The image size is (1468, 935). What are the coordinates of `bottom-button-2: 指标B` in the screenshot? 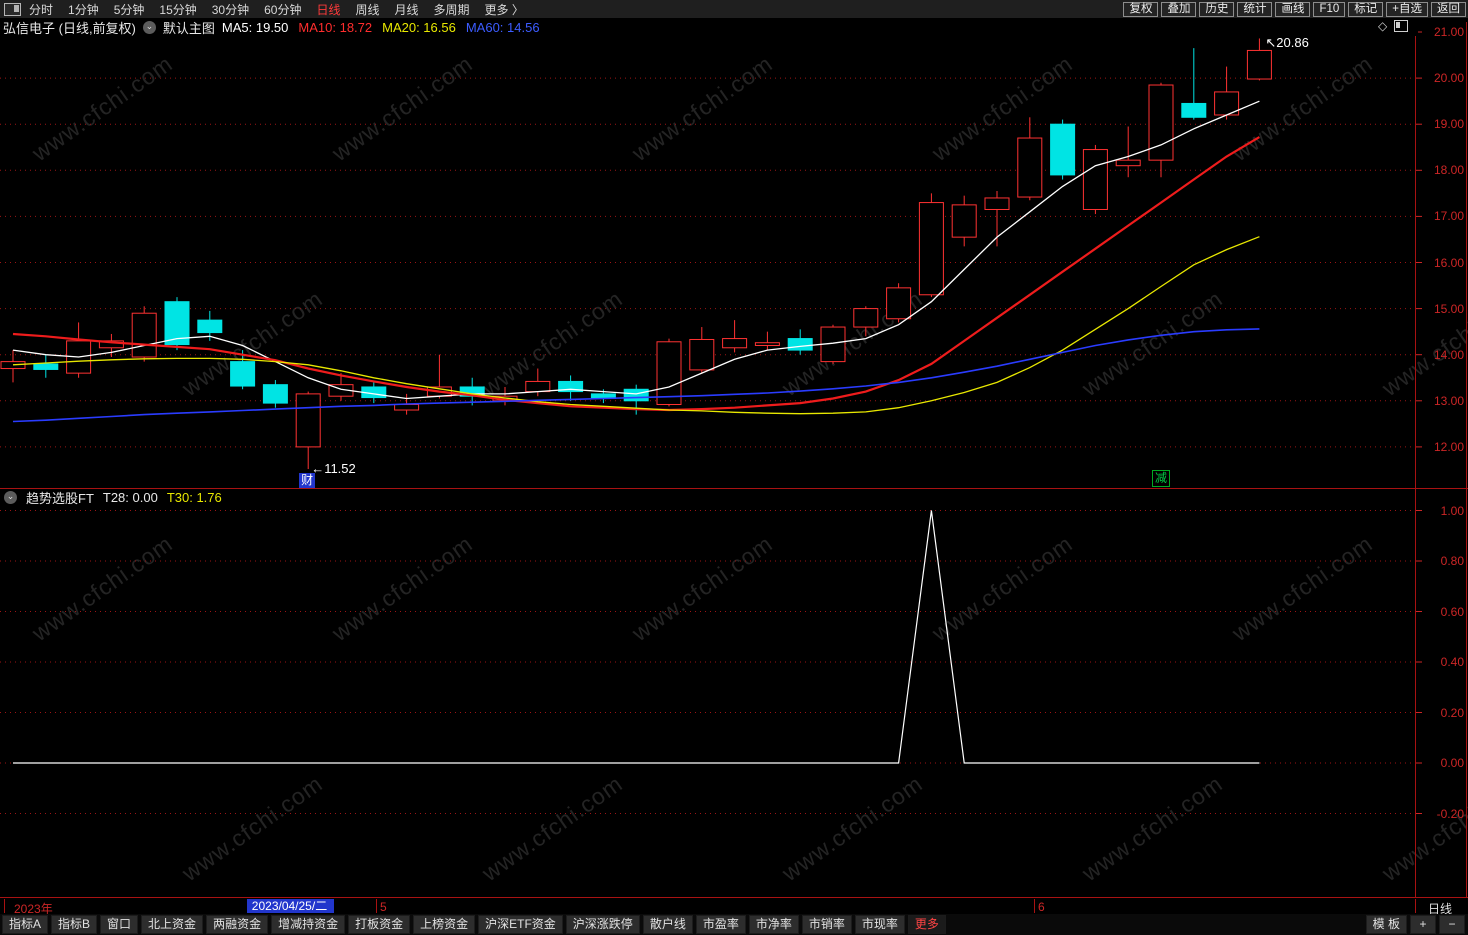 It's located at (74, 924).